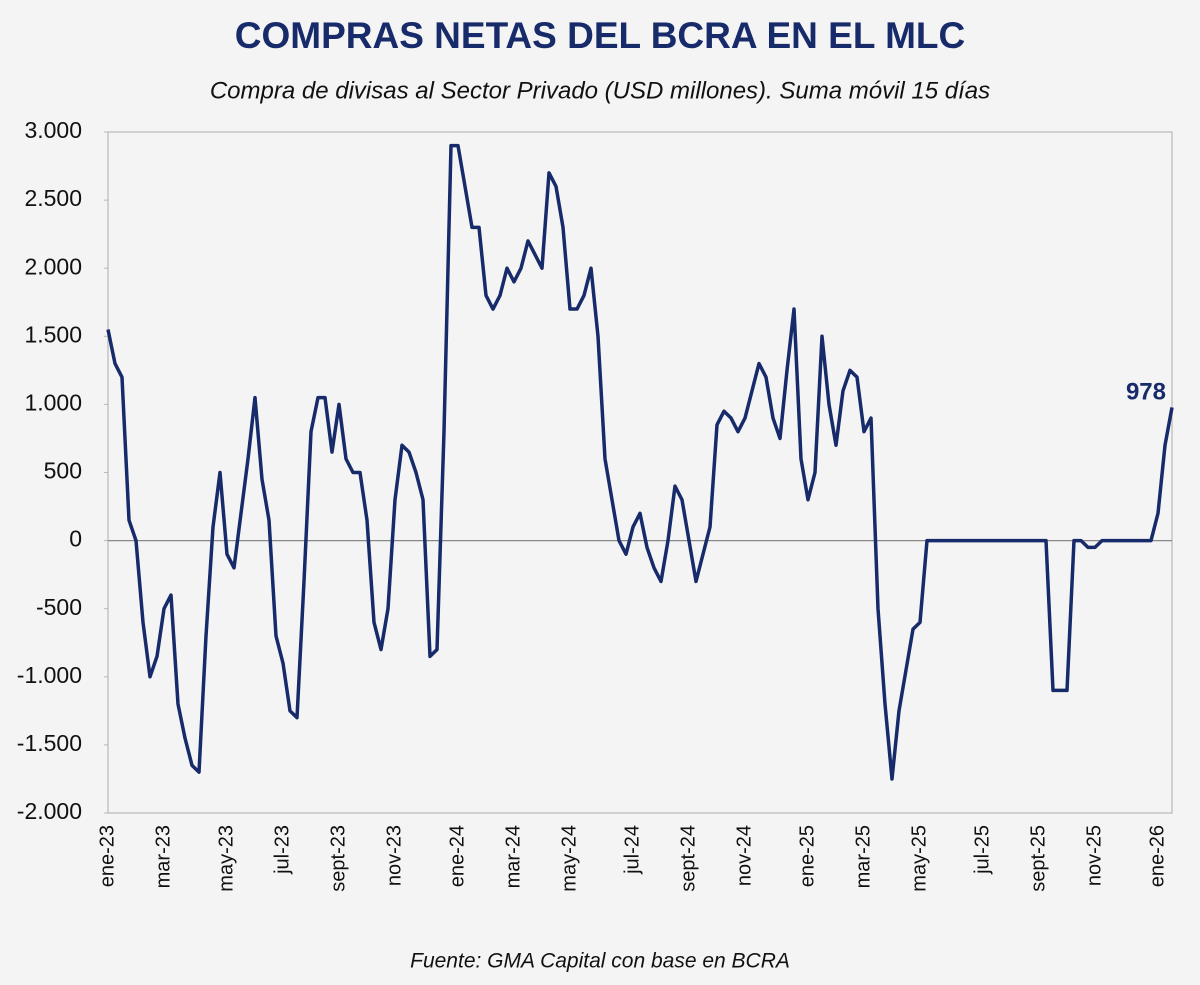 The width and height of the screenshot is (1200, 985). What do you see at coordinates (59, 607) in the screenshot?
I see `y-tick-label: -500` at bounding box center [59, 607].